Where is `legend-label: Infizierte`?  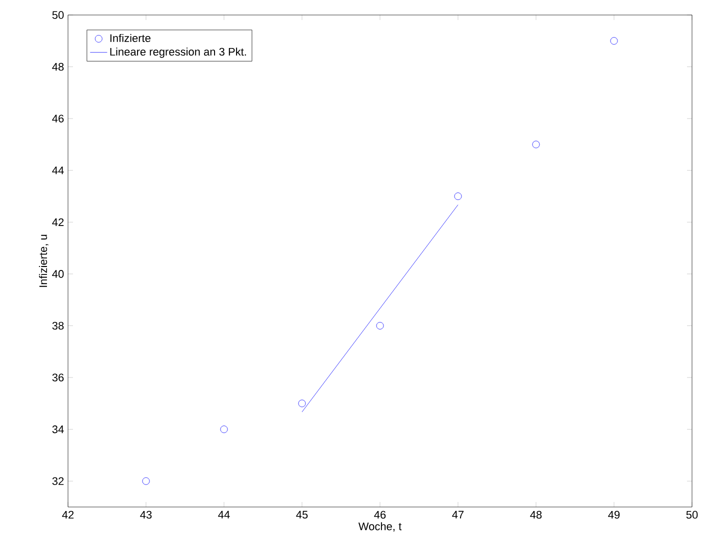 legend-label: Infizierte is located at coordinates (130, 38).